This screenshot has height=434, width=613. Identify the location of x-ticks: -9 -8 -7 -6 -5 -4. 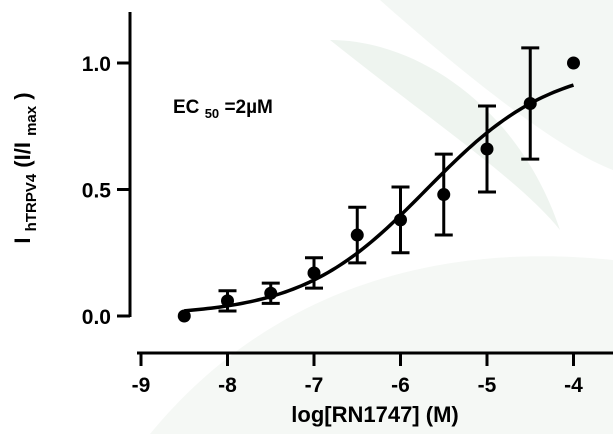
(357, 375).